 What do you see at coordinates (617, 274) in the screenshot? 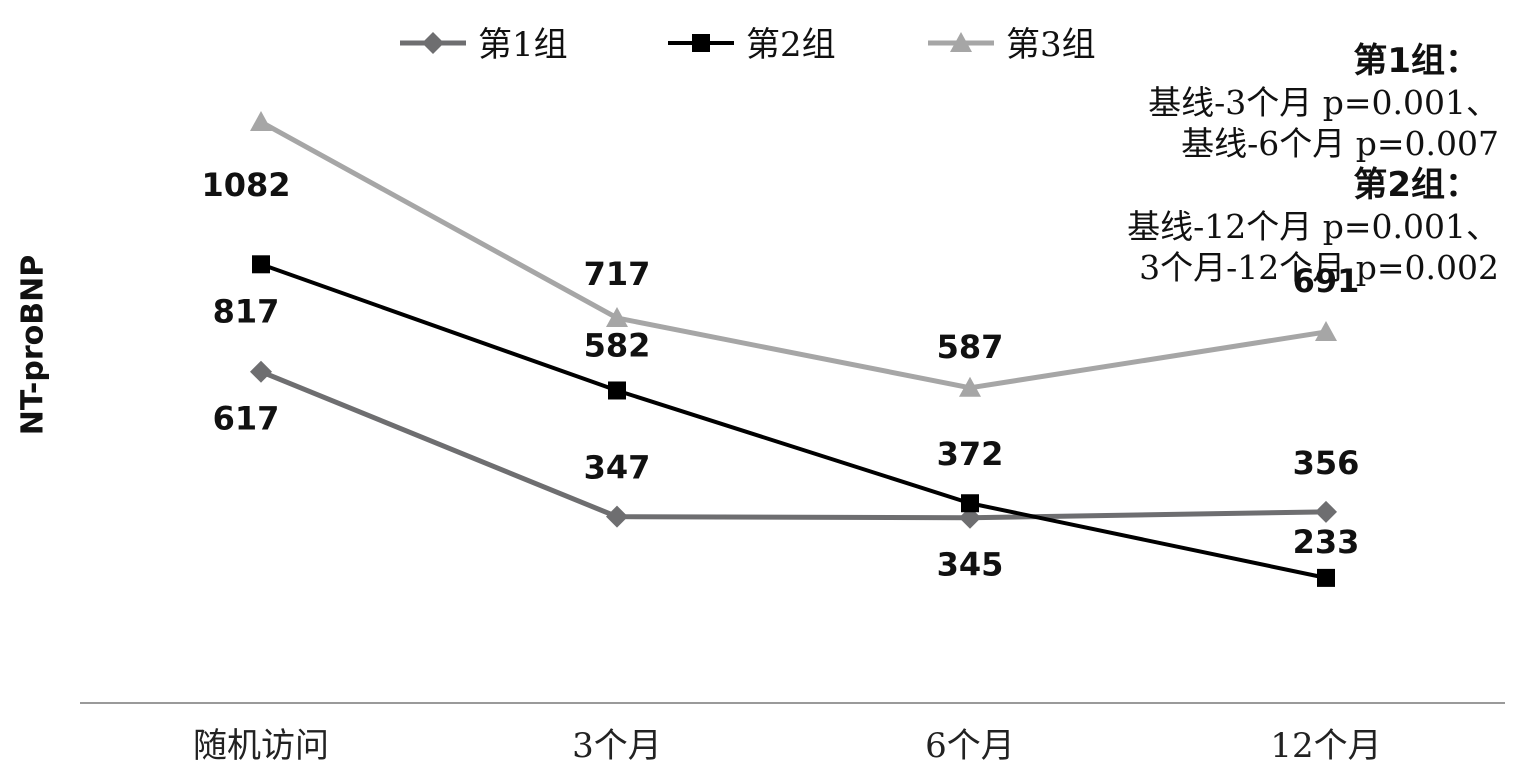
I see `data-label: 717` at bounding box center [617, 274].